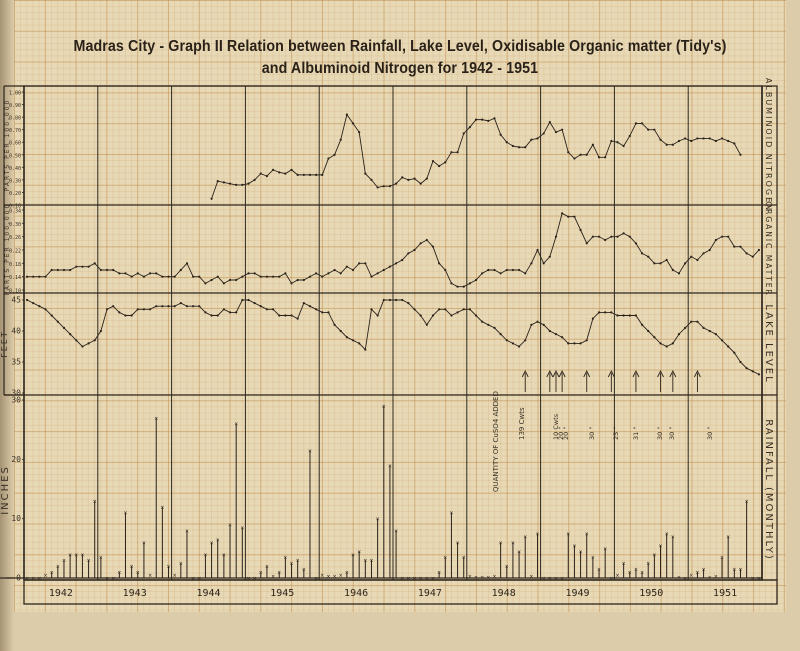  I want to click on year-labels-row: 1942 1943 1944 1945 1946 1947 1948 1949 1950 1951, so click(393, 593).